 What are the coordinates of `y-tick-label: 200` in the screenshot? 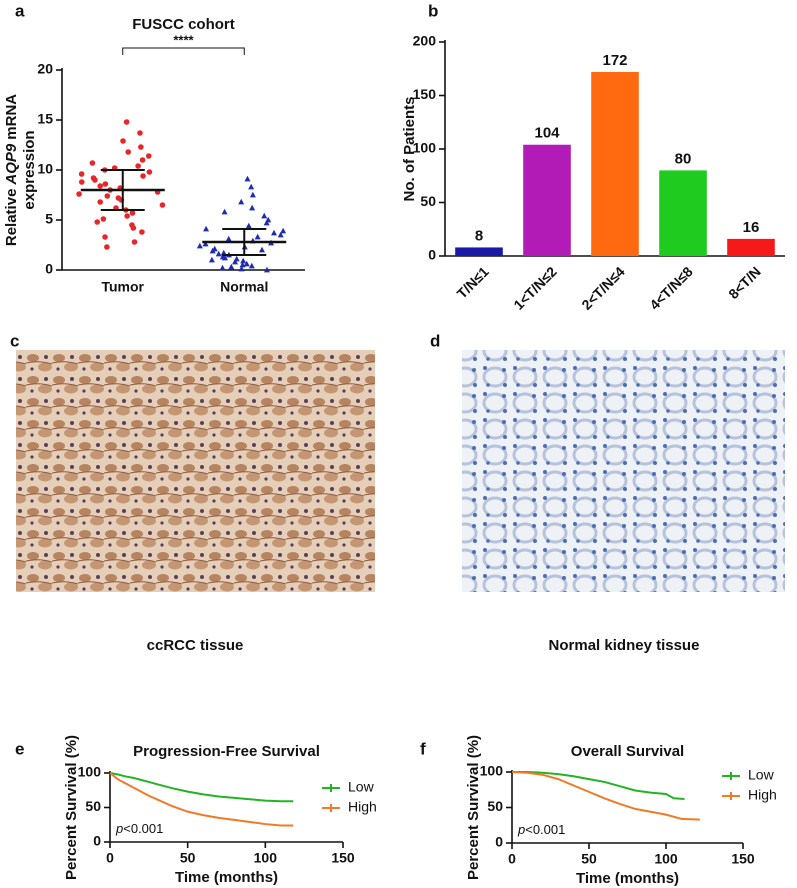 It's located at (425, 41).